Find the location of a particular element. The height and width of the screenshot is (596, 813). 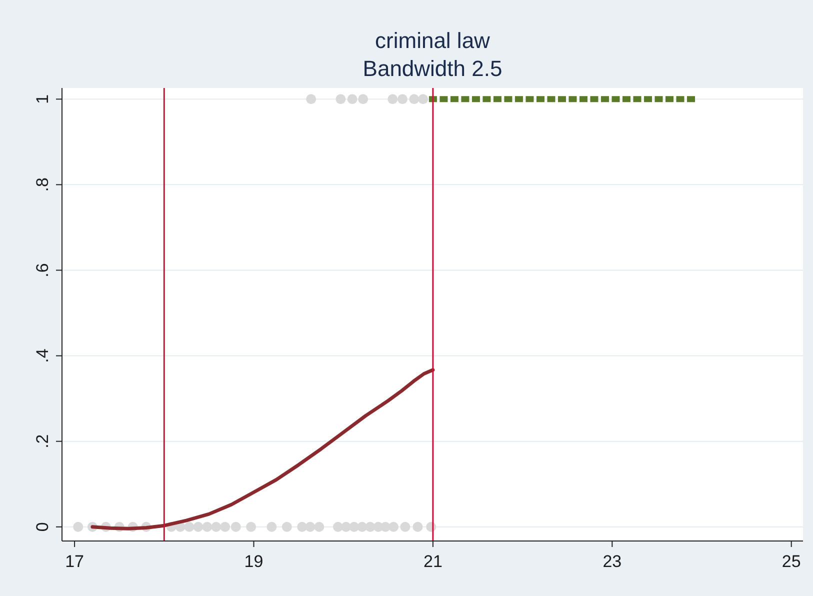

x-tick-label: 25 is located at coordinates (791, 561).